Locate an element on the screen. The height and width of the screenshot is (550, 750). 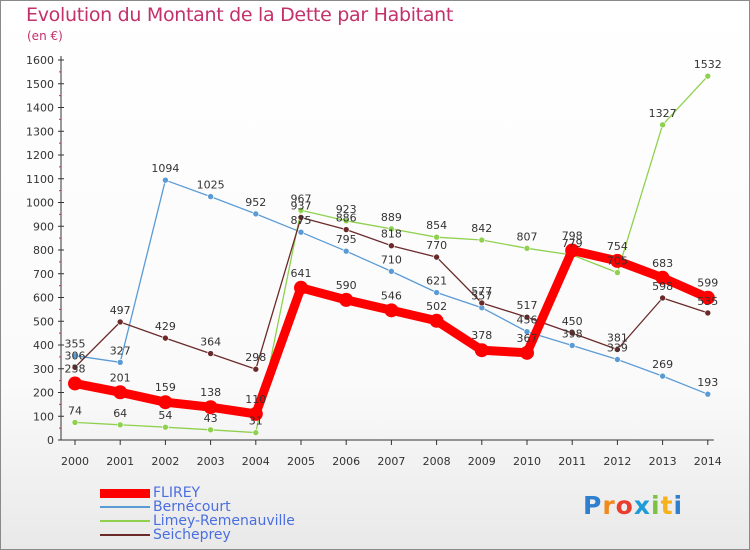
x-tick-label: 2013 is located at coordinates (663, 461).